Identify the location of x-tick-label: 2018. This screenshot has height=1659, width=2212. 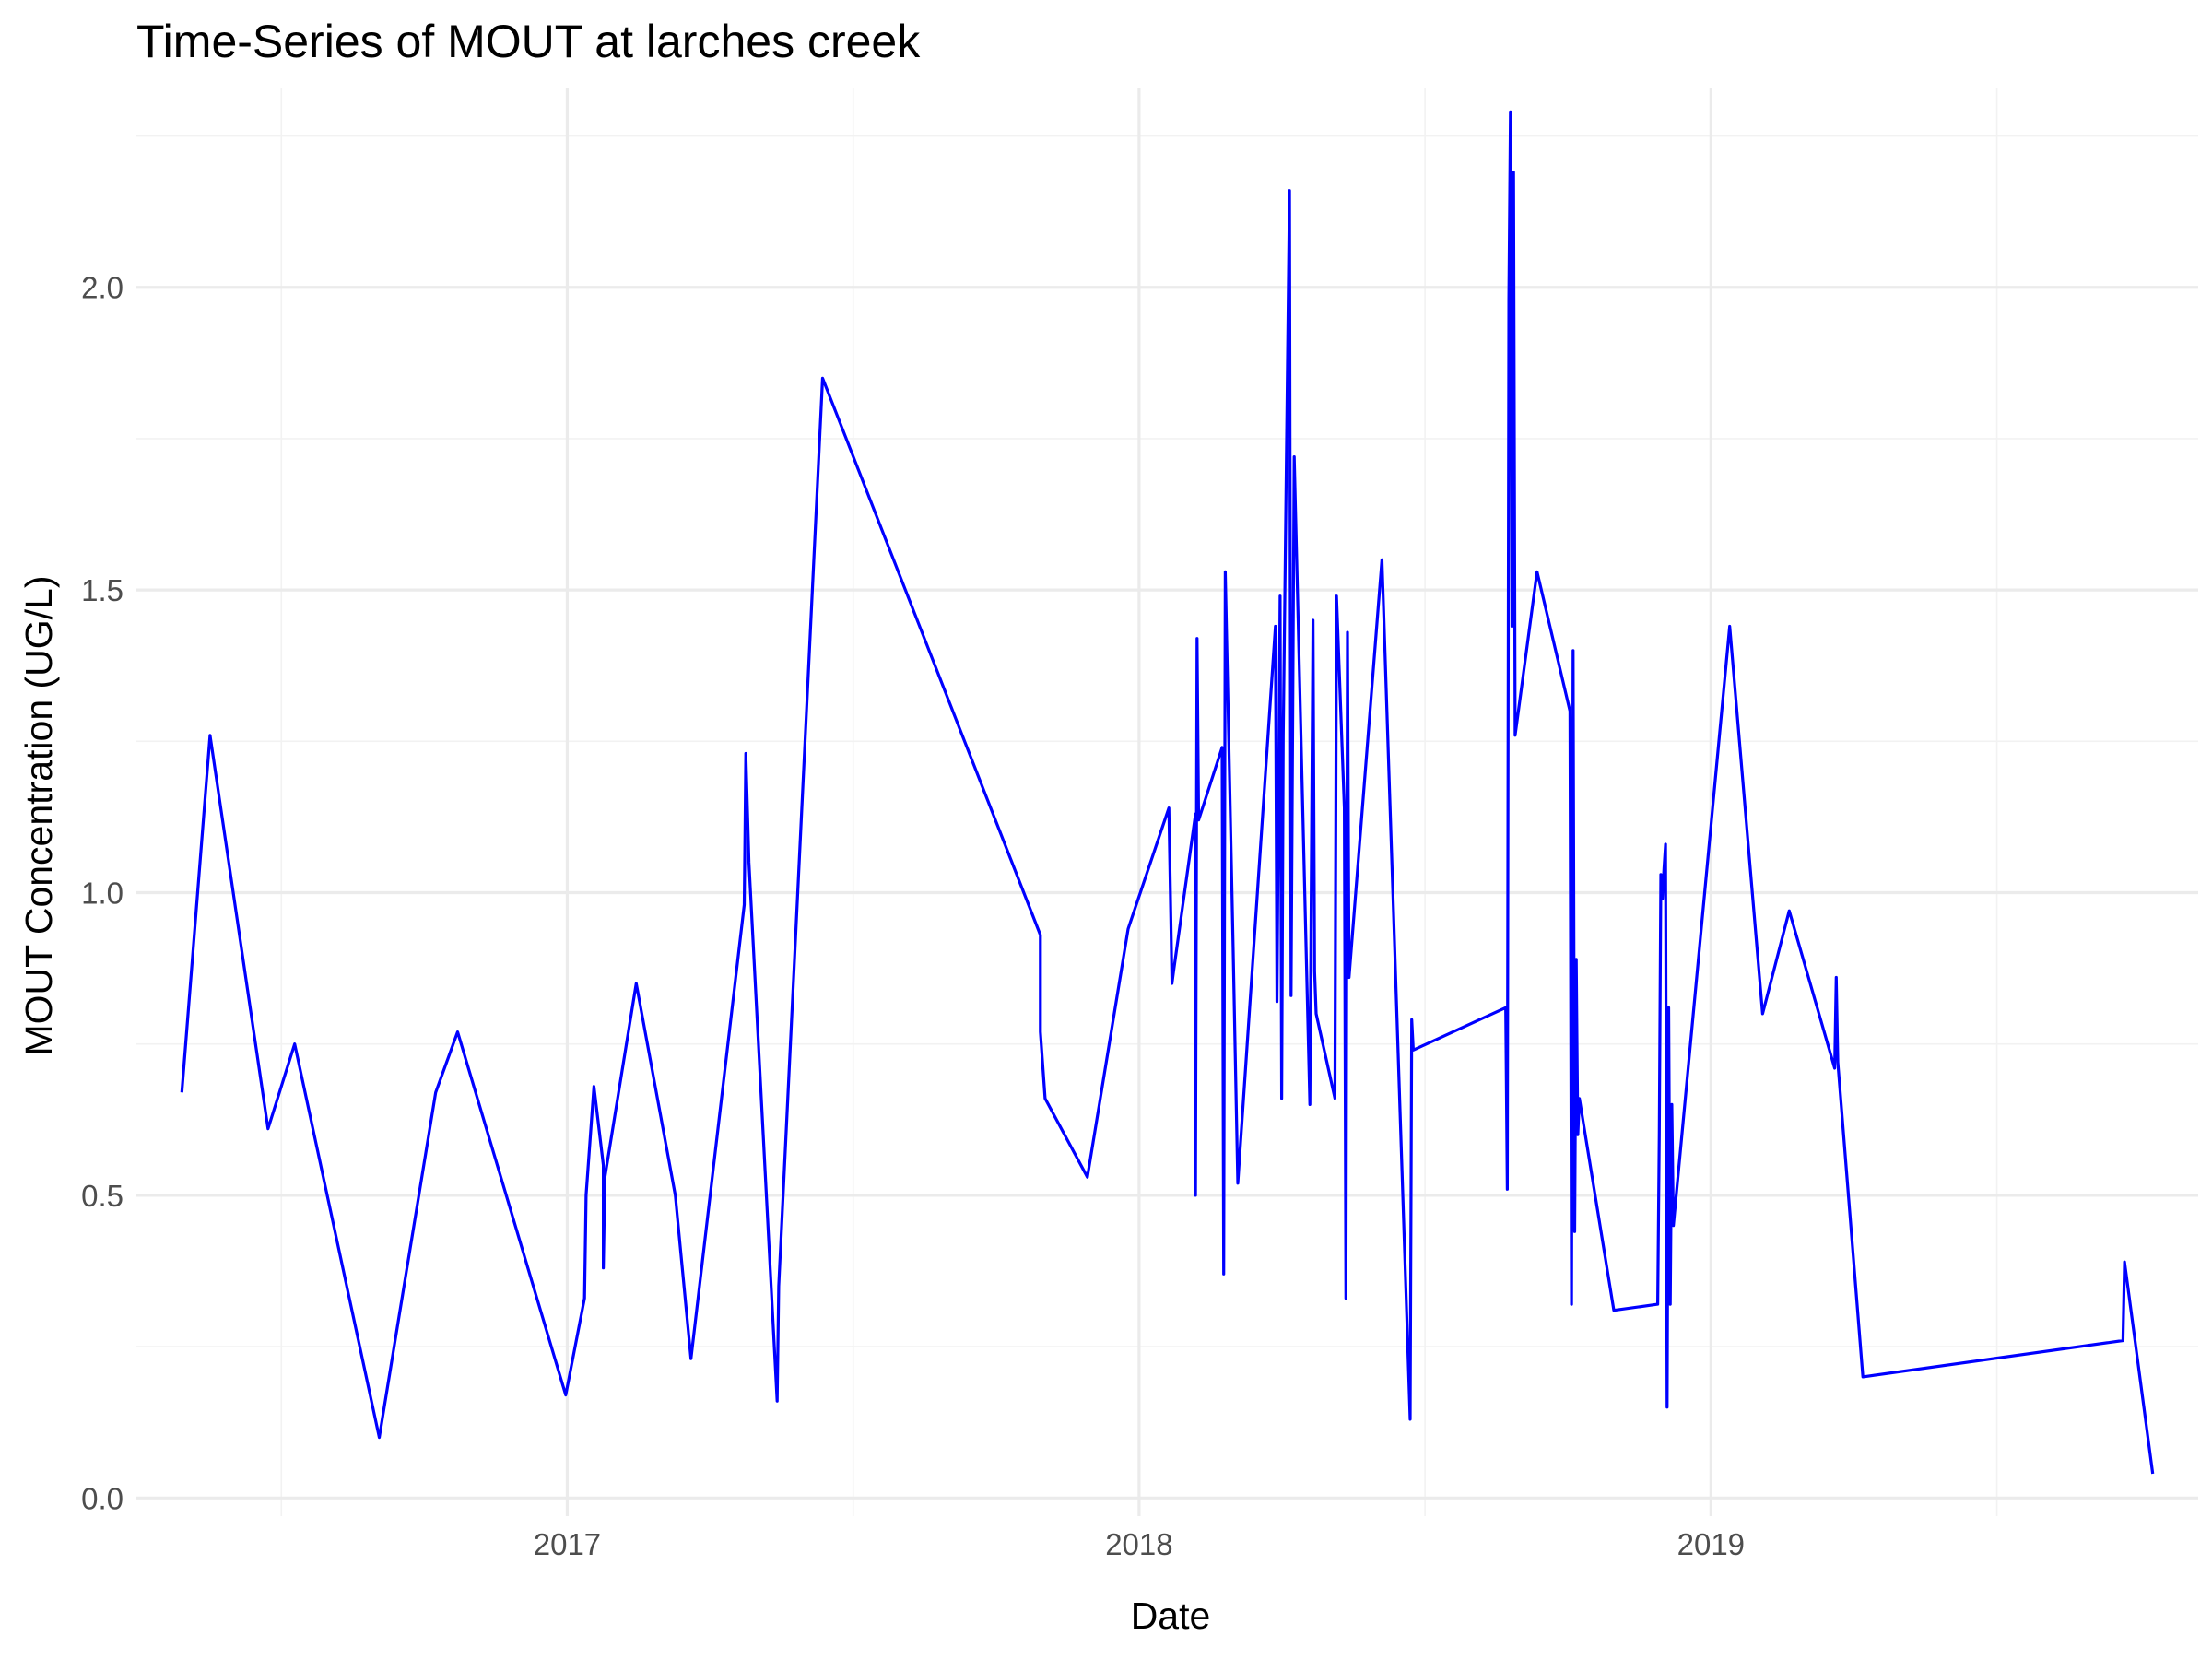
(1138, 1544).